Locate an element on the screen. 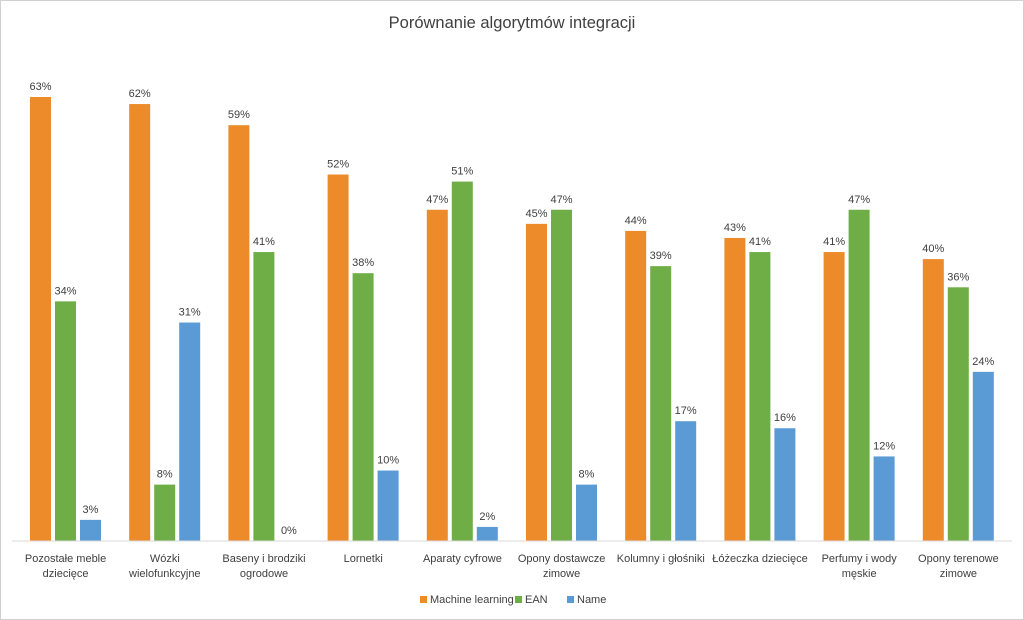  legend-label-ean: EAN is located at coordinates (536, 600).